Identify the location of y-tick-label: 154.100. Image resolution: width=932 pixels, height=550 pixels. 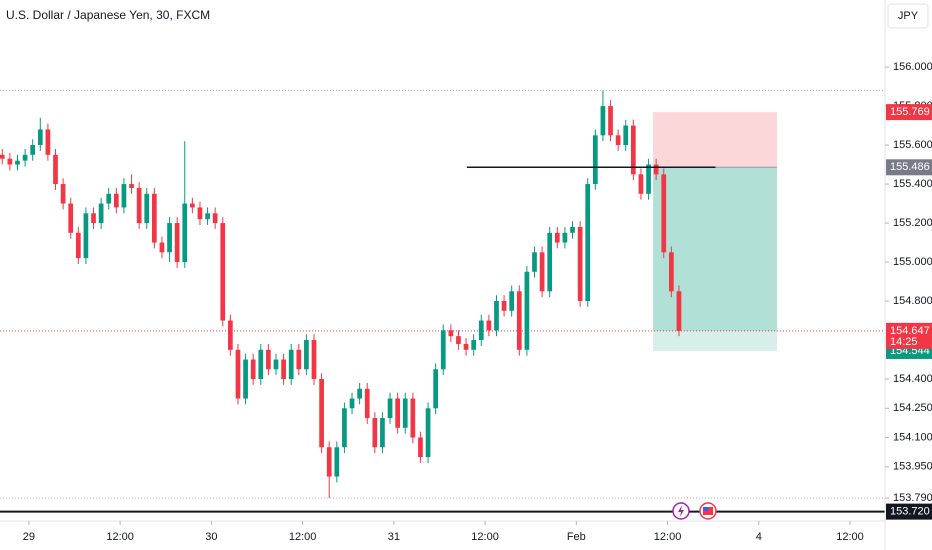
(912, 437).